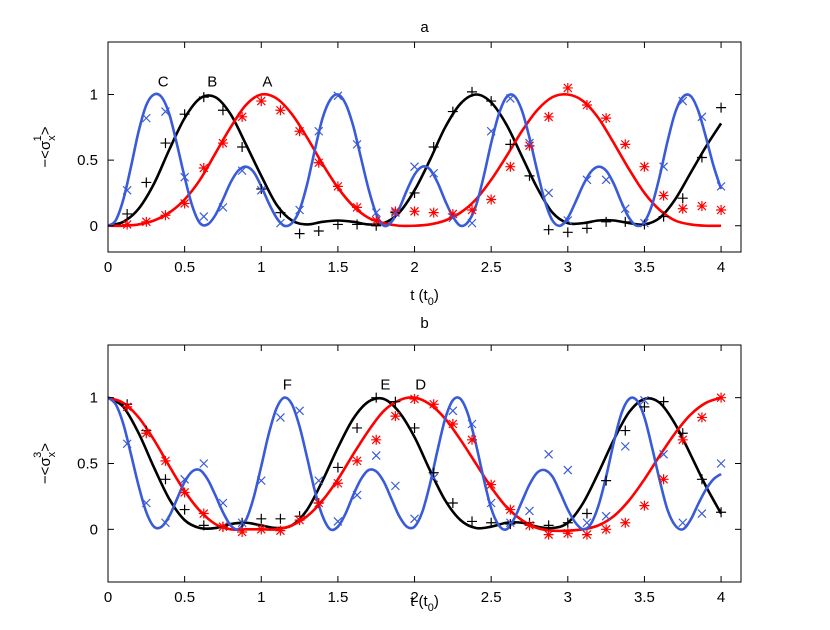 The width and height of the screenshot is (830, 630). What do you see at coordinates (436, 601) in the screenshot?
I see `x-label-end: )` at bounding box center [436, 601].